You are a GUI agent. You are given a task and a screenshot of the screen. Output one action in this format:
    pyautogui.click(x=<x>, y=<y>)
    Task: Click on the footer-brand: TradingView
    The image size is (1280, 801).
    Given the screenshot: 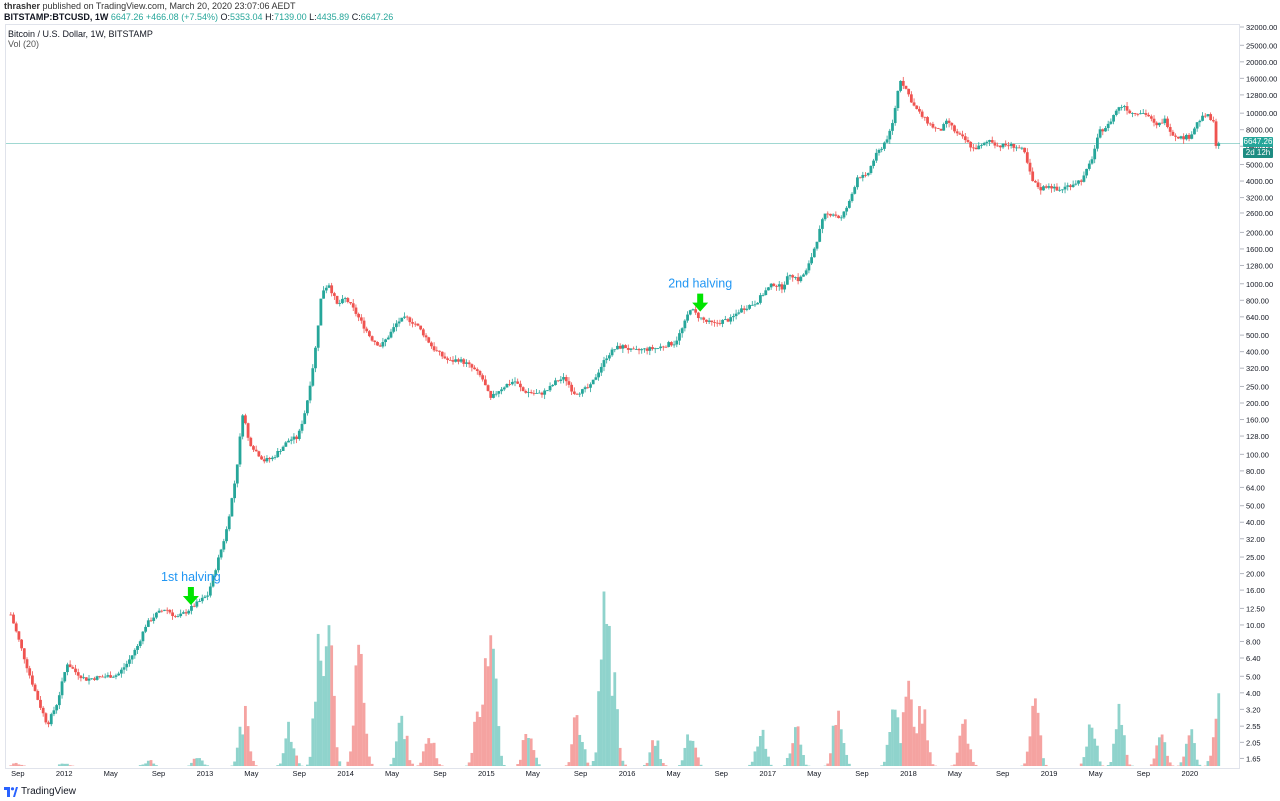 What is the action you would take?
    pyautogui.click(x=49, y=791)
    